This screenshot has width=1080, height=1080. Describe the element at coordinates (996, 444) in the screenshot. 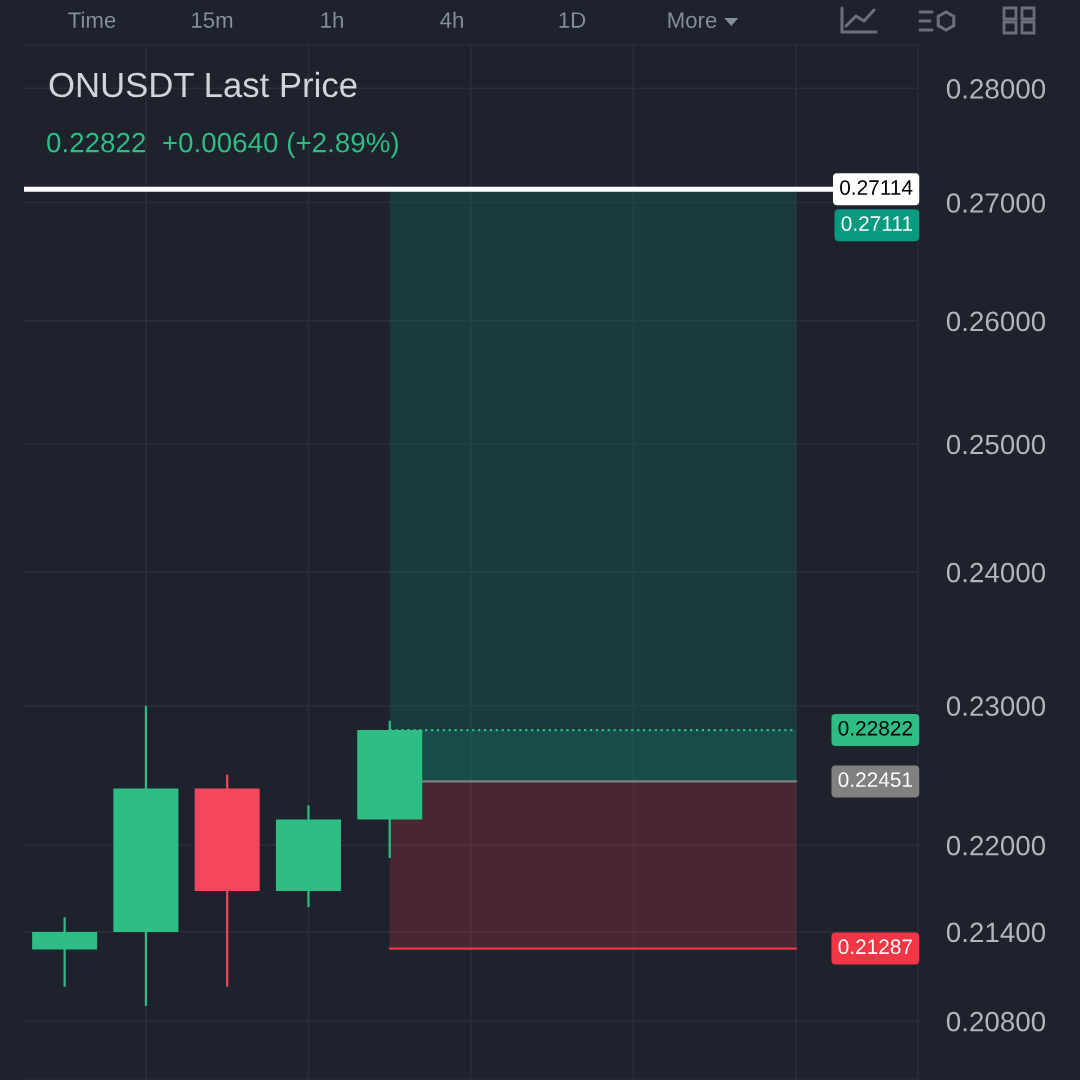

I see `y-tick-label: 0.25000` at that location.